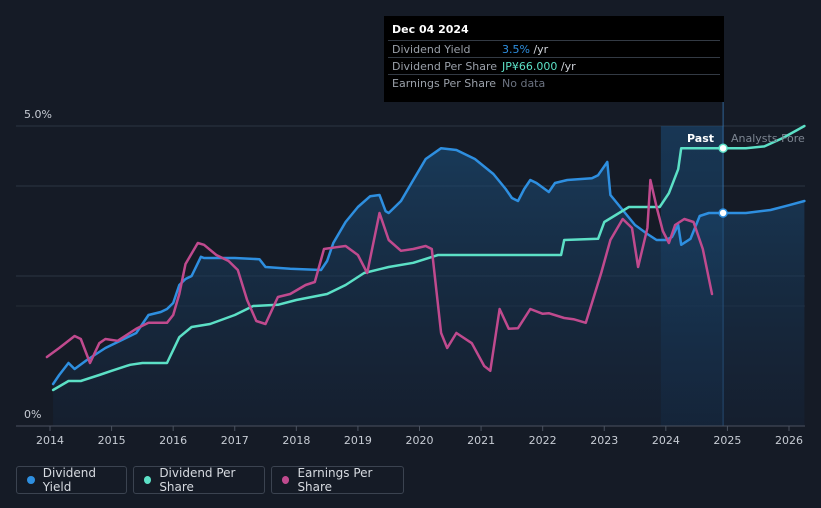  I want to click on tooltip-value-number: 3.5%, so click(516, 49).